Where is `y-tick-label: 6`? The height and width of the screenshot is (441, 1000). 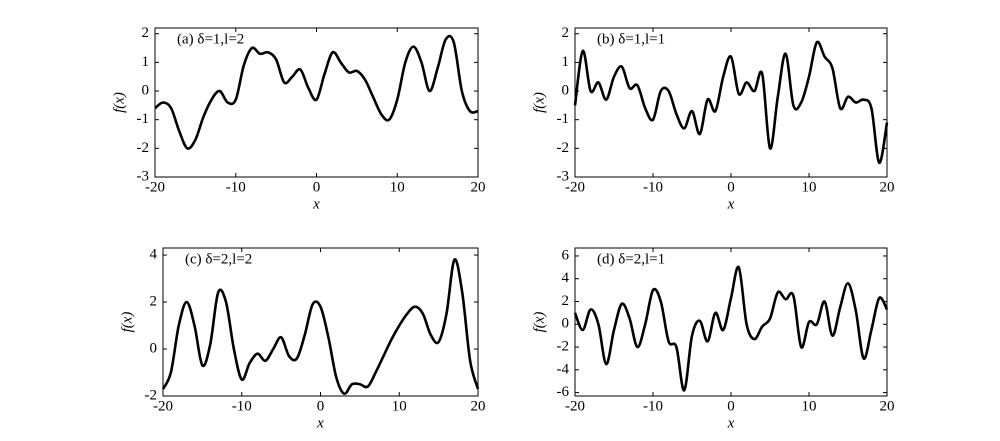 y-tick-label: 6 is located at coordinates (566, 255).